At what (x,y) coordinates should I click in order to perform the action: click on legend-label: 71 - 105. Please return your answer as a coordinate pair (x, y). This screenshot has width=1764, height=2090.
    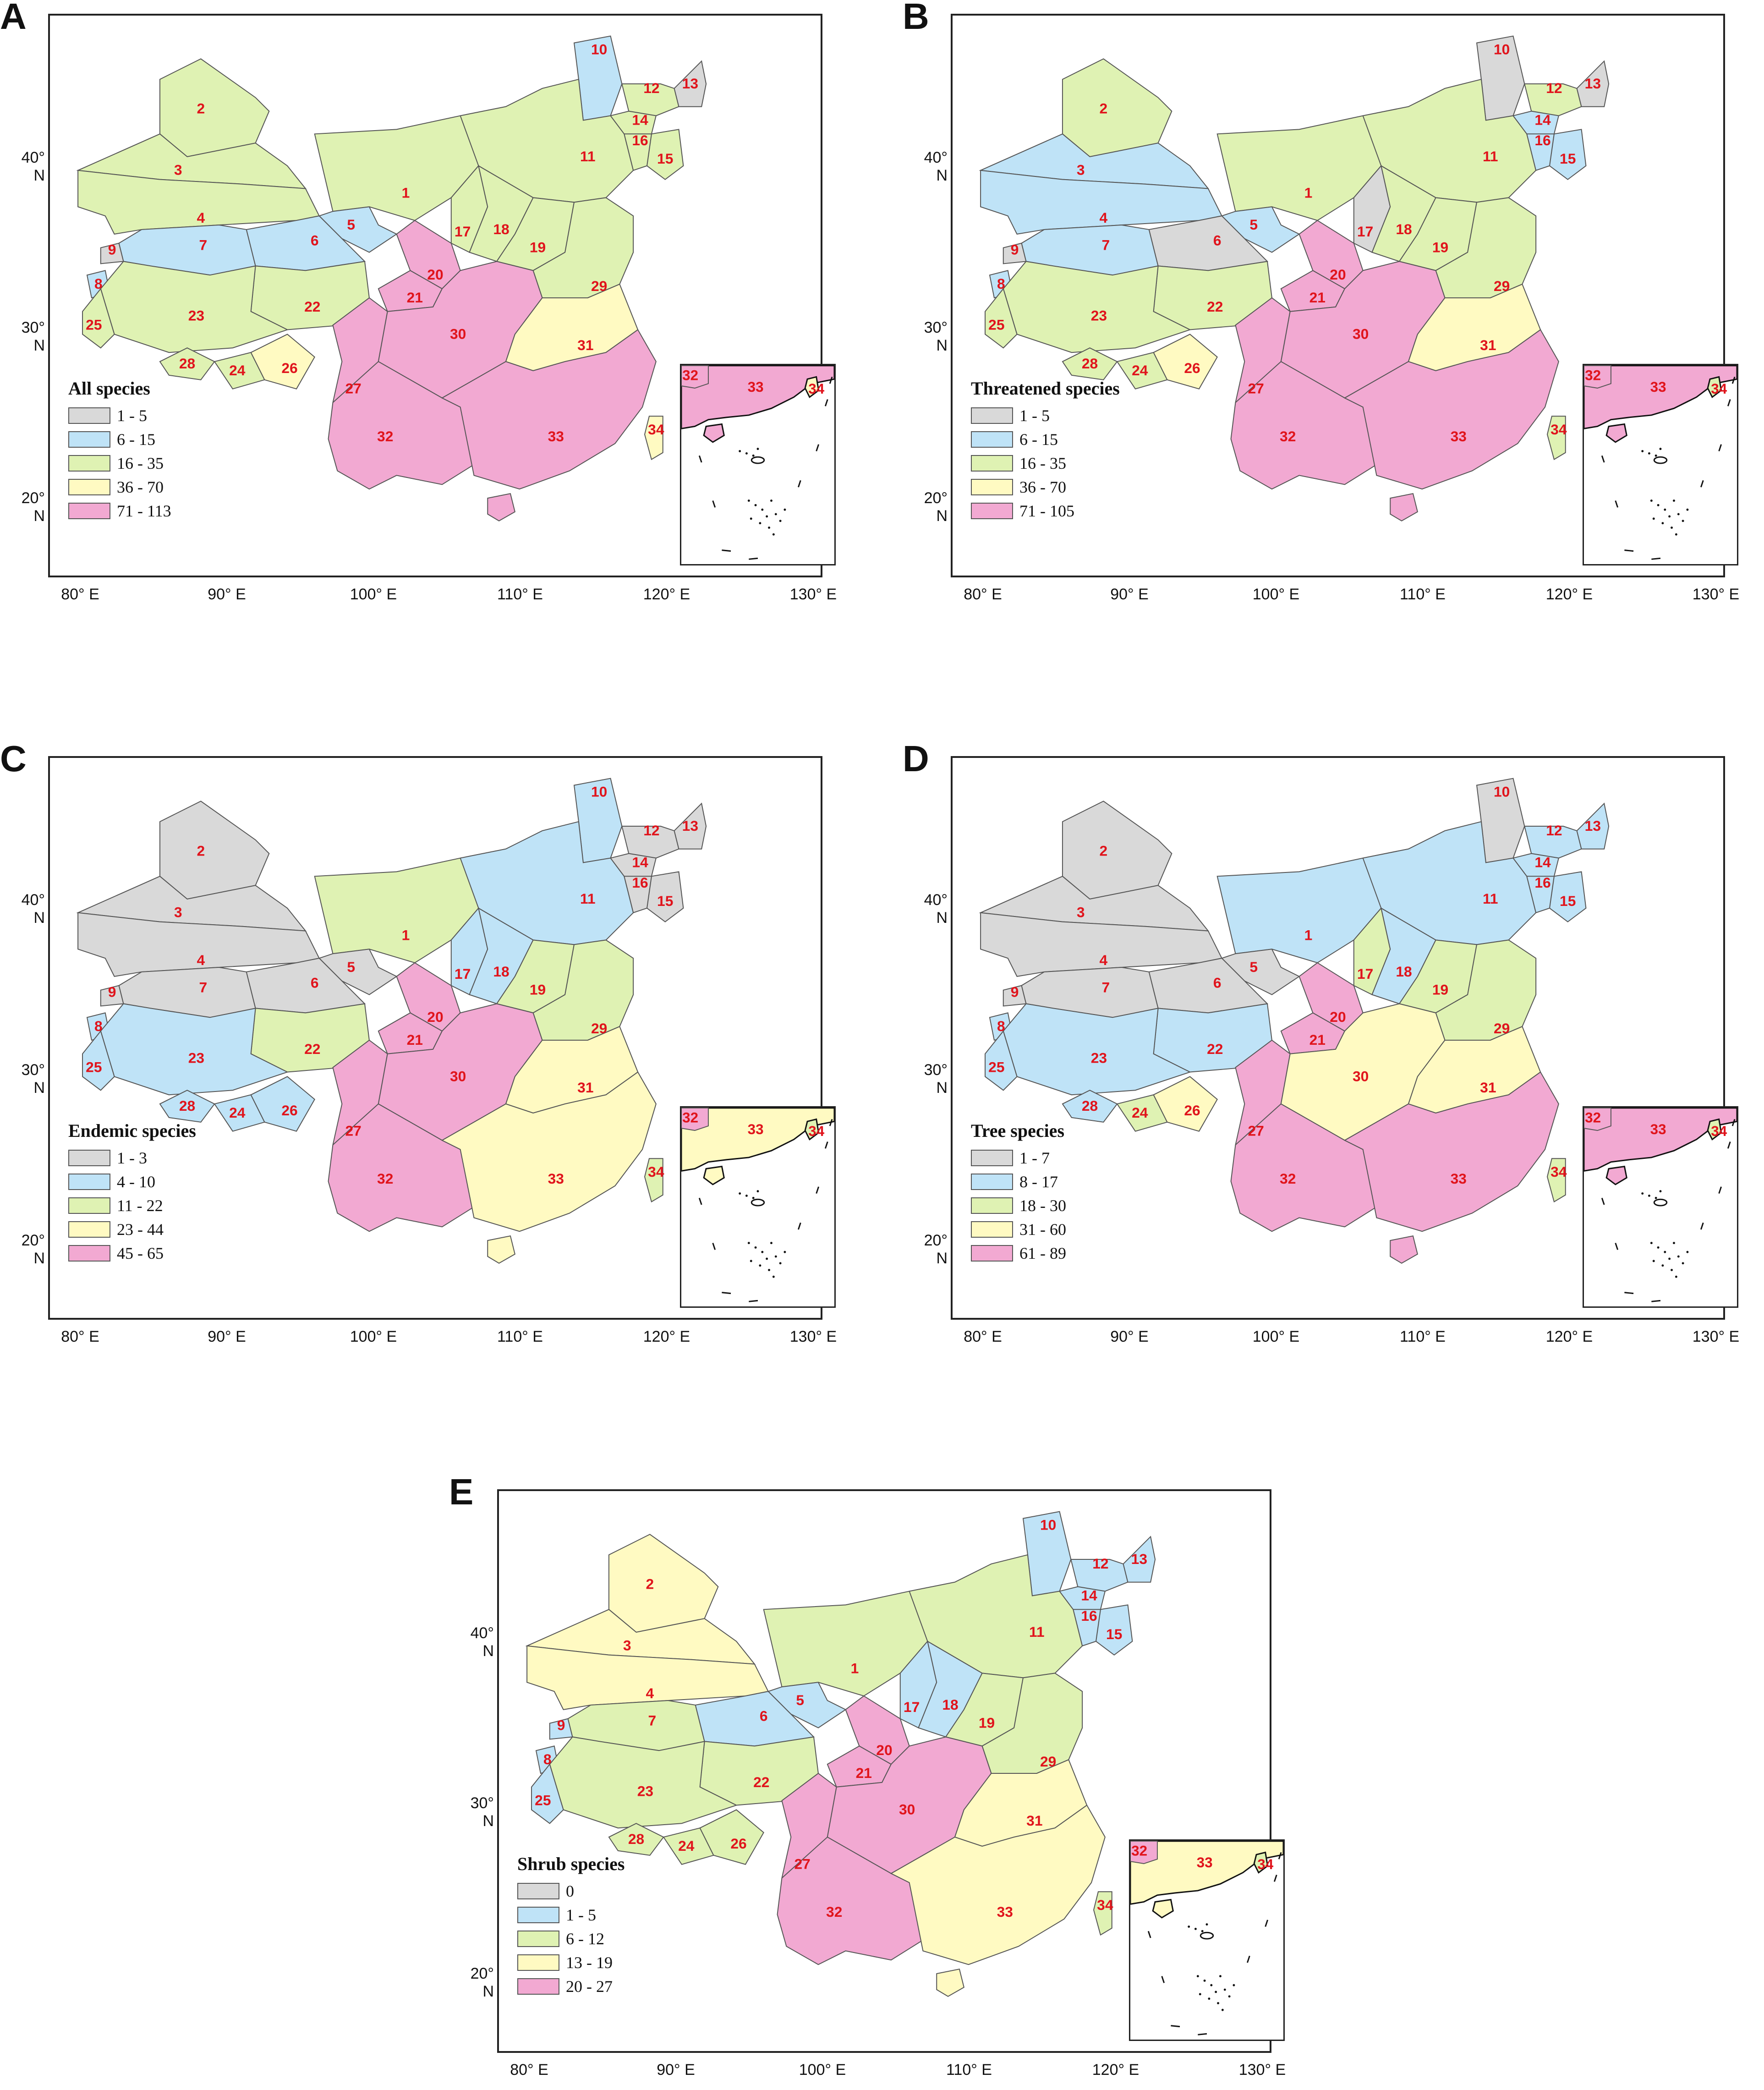
    Looking at the image, I should click on (1046, 511).